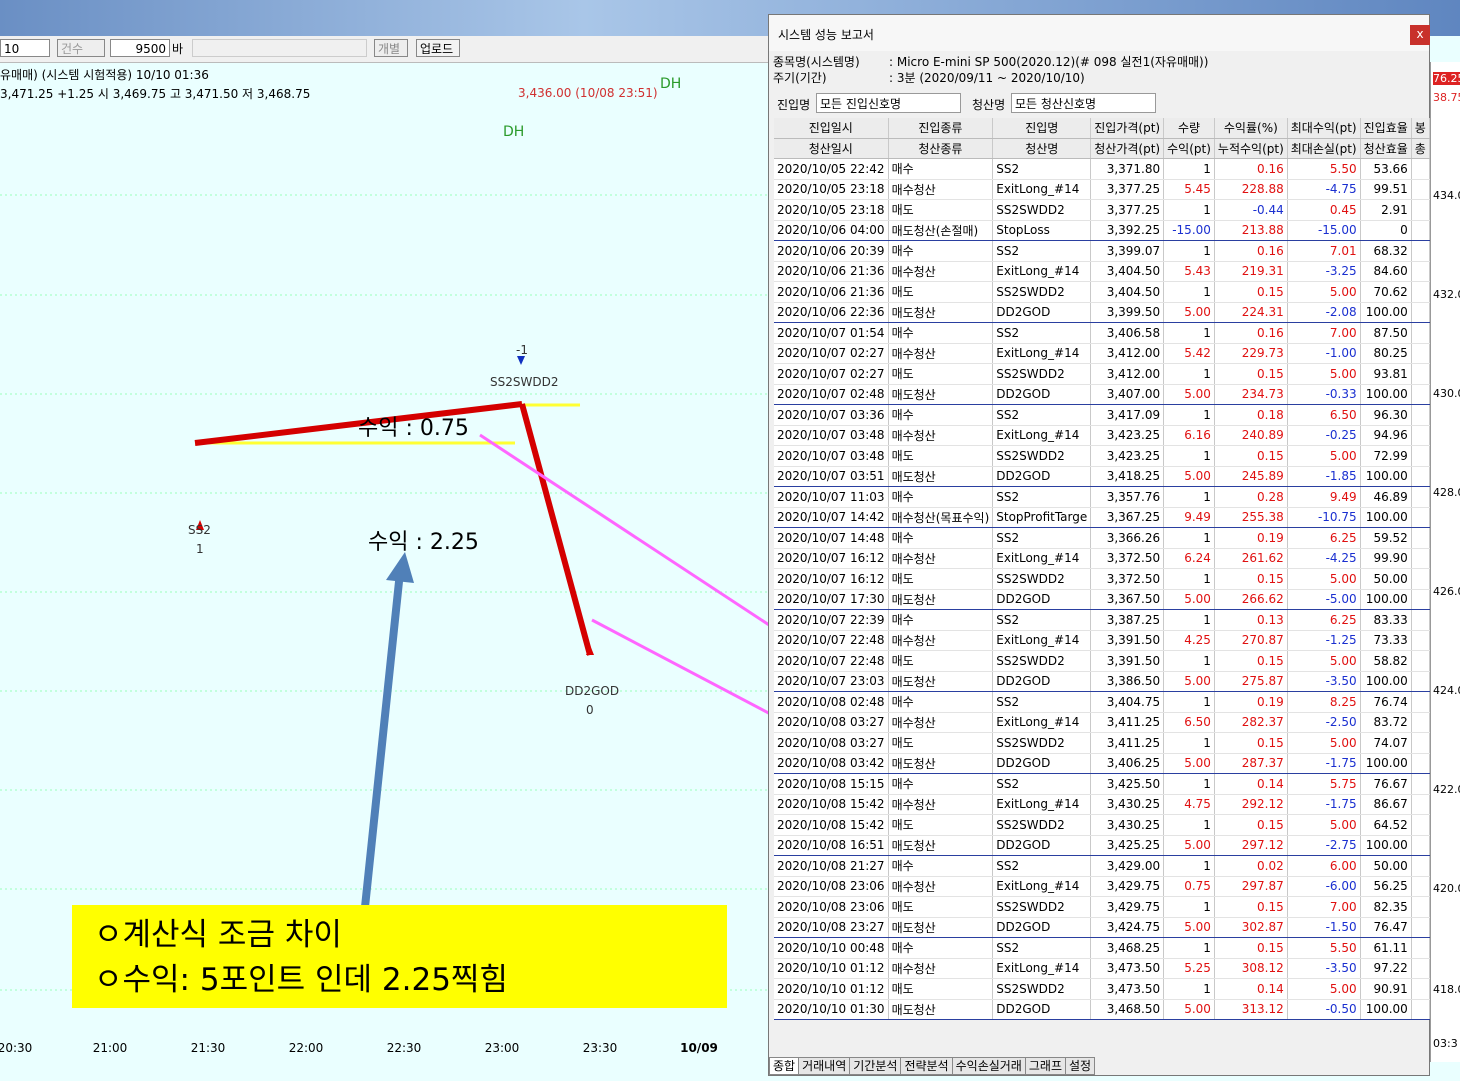 The image size is (1460, 1081). What do you see at coordinates (1189, 886) in the screenshot?
I see `trade-cell: 0.75` at bounding box center [1189, 886].